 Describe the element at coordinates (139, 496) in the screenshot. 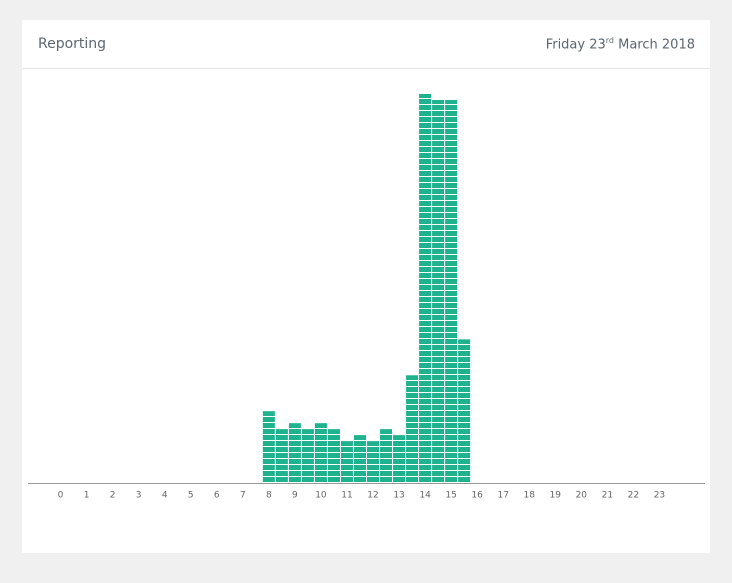

I see `x-tick-label: 3` at that location.